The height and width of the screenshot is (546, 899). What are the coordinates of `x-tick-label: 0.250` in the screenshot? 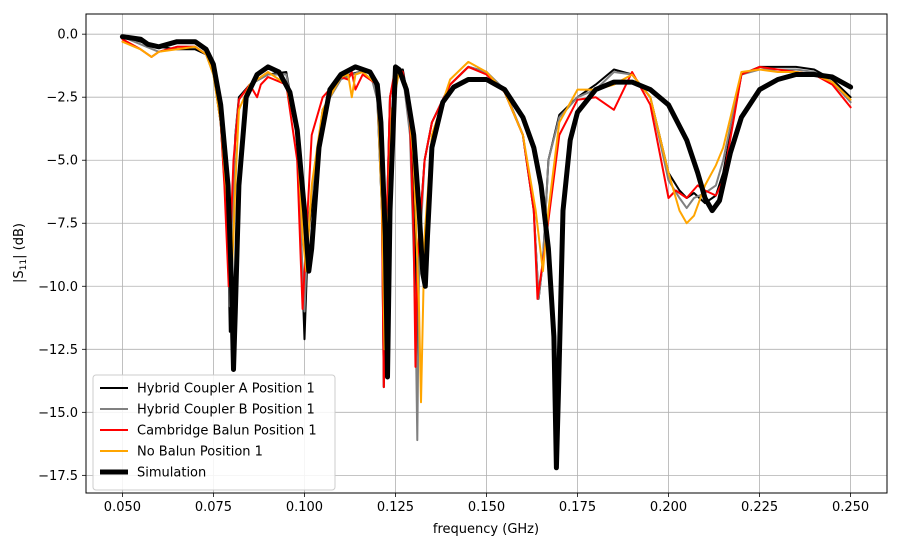 It's located at (850, 507).